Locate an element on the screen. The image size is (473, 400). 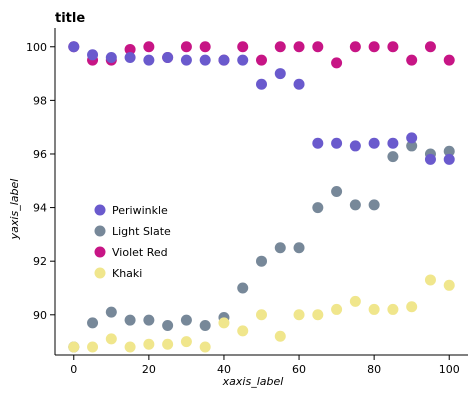
y-tick-label: 98 is located at coordinates (40, 100).